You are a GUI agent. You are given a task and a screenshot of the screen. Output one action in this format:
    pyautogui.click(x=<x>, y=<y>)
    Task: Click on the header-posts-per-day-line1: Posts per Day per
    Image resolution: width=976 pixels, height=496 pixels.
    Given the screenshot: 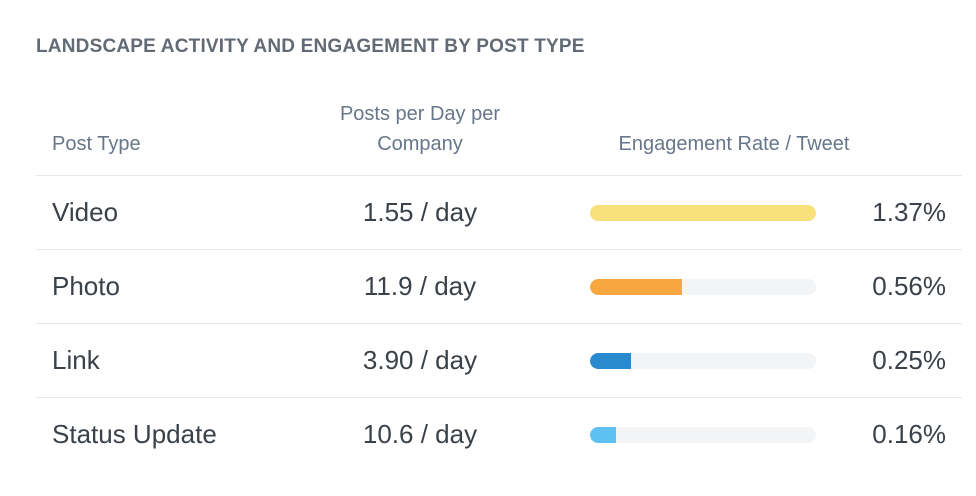 What is the action you would take?
    pyautogui.click(x=420, y=114)
    